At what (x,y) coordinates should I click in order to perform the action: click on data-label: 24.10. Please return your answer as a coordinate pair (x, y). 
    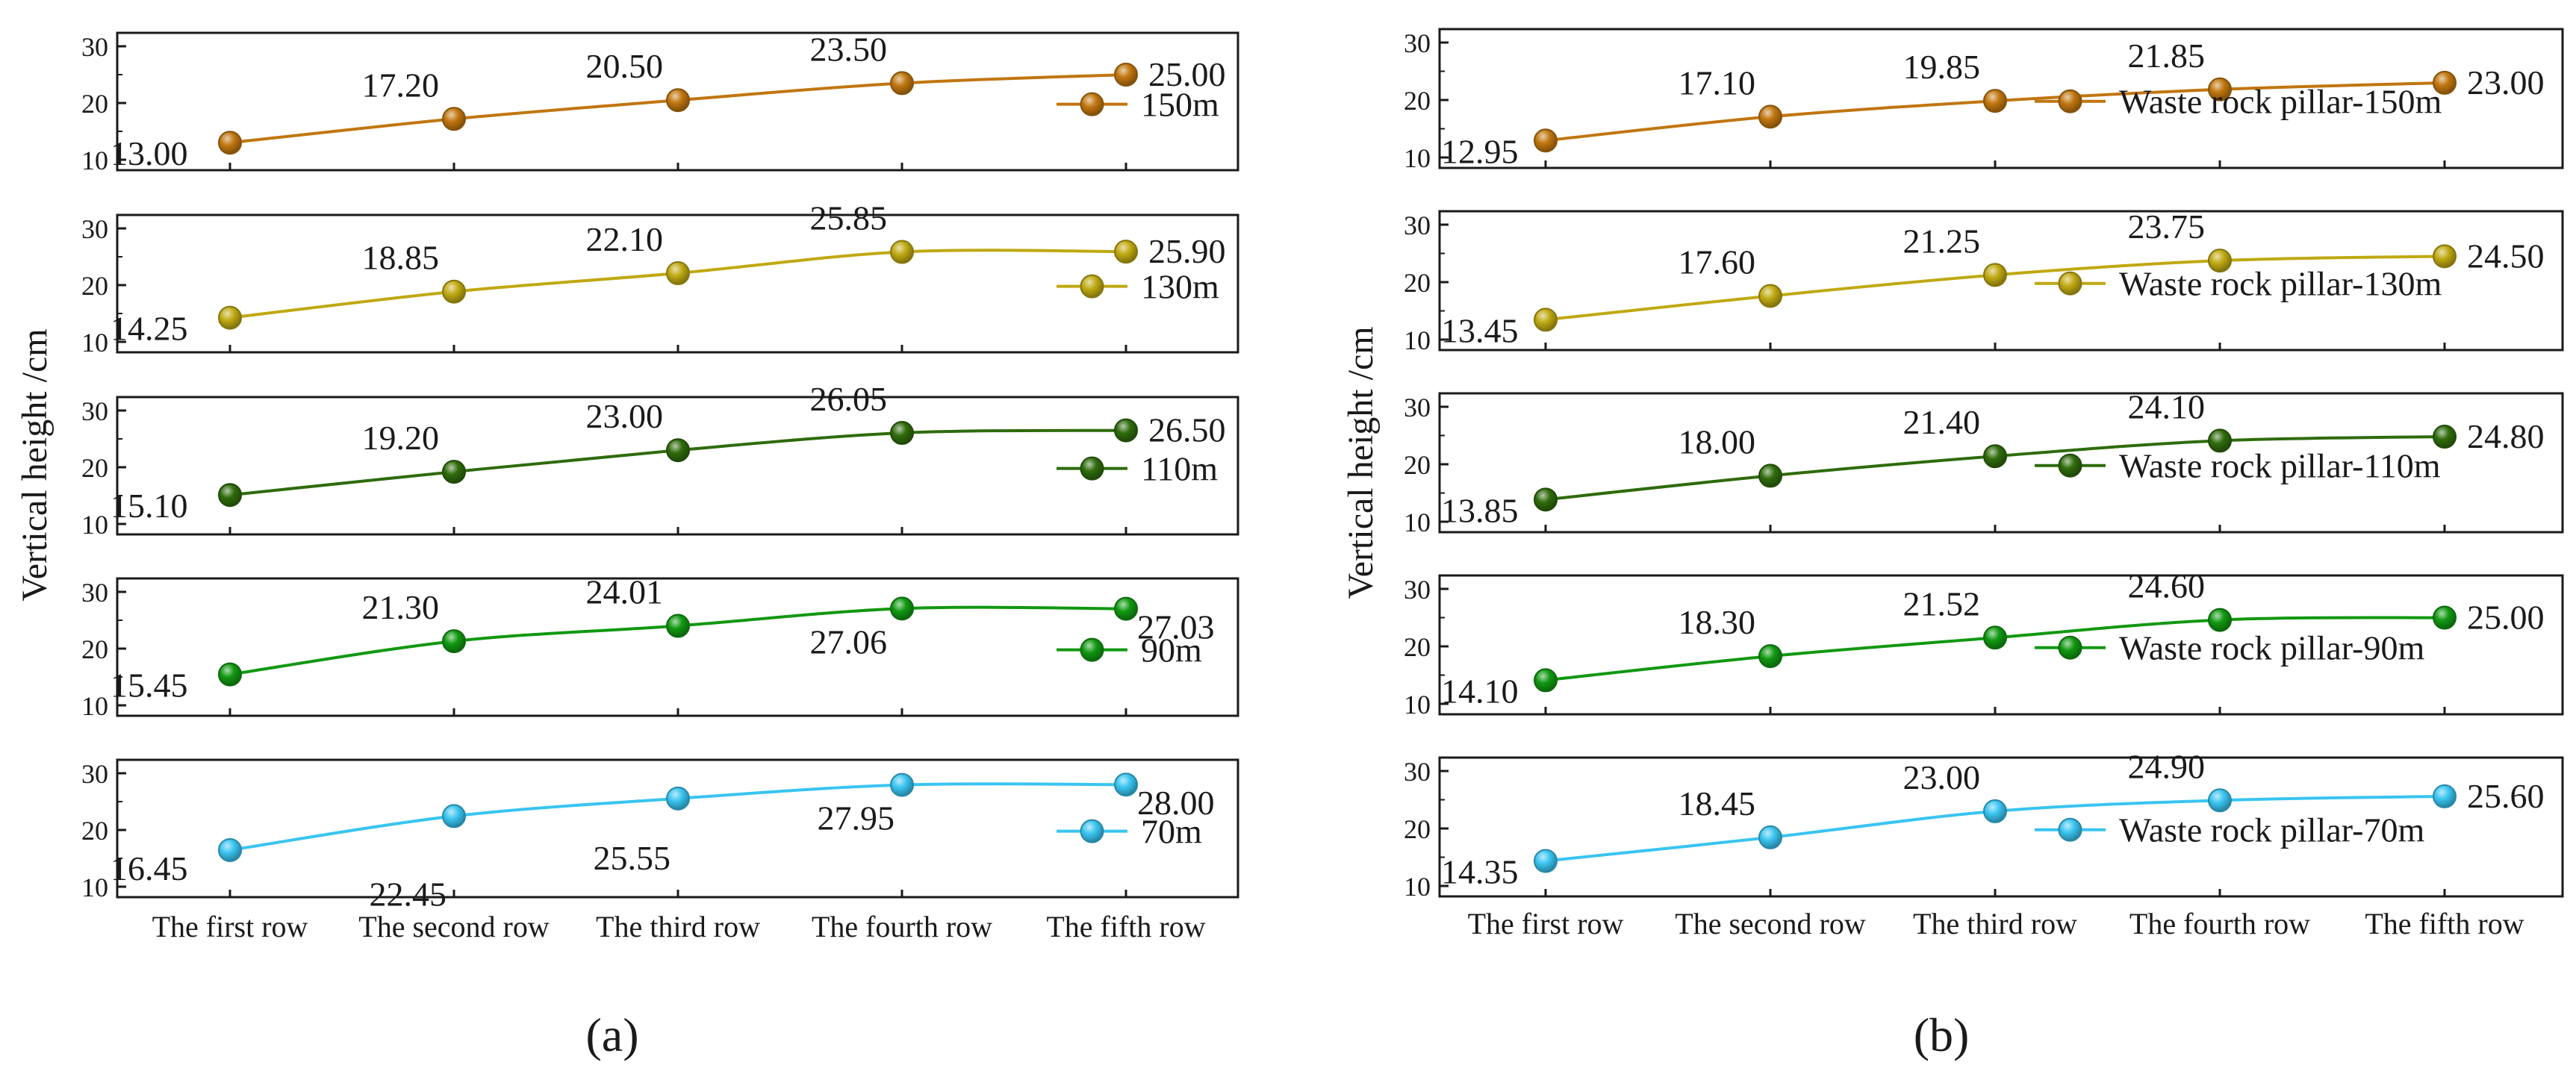
    Looking at the image, I should click on (2167, 406).